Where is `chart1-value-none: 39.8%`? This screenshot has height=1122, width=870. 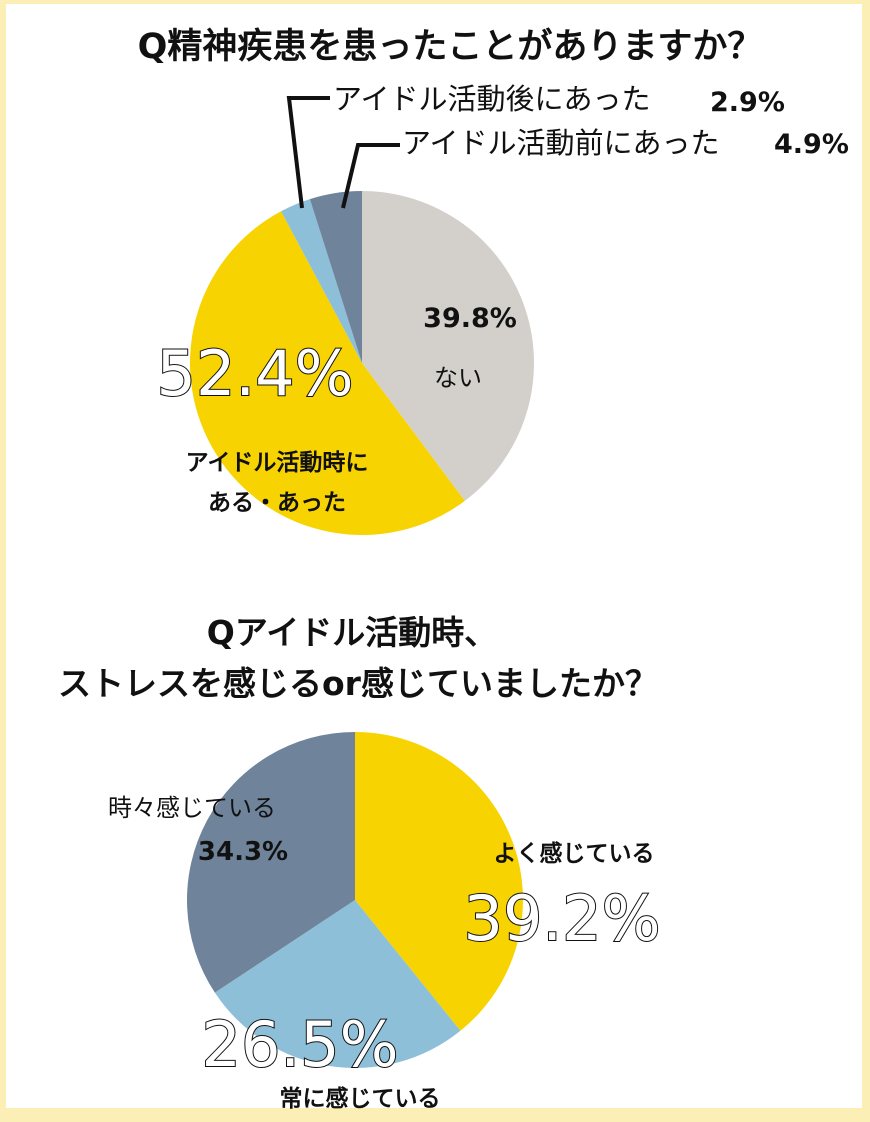 chart1-value-none: 39.8% is located at coordinates (470, 318).